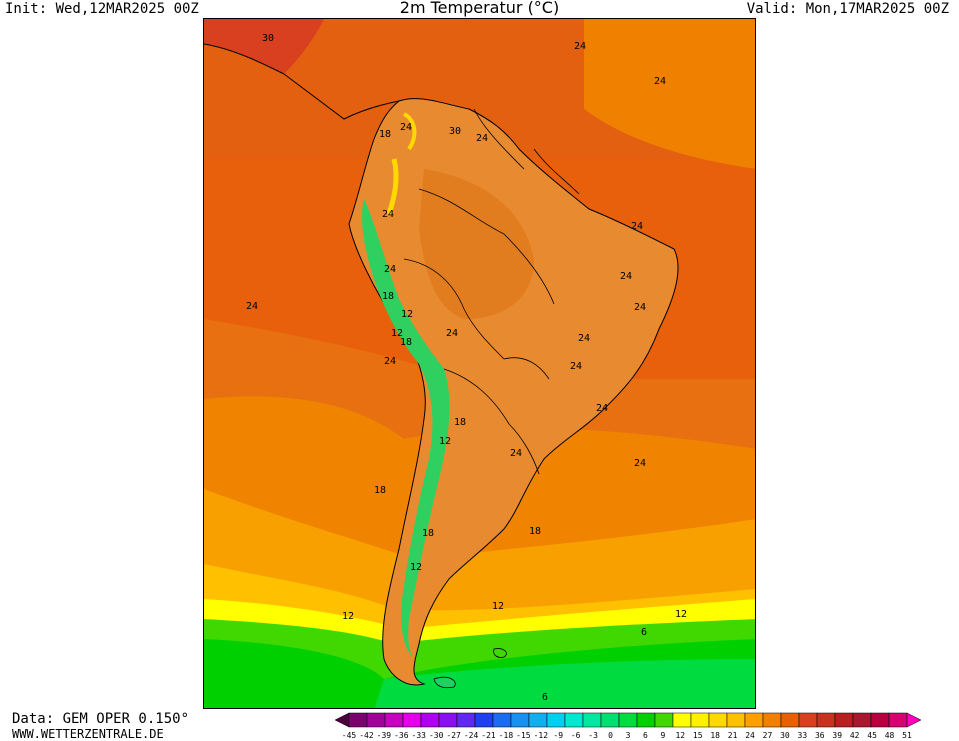 The width and height of the screenshot is (959, 741). Describe the element at coordinates (820, 735) in the screenshot. I see `legend-tick-label: 36` at that location.